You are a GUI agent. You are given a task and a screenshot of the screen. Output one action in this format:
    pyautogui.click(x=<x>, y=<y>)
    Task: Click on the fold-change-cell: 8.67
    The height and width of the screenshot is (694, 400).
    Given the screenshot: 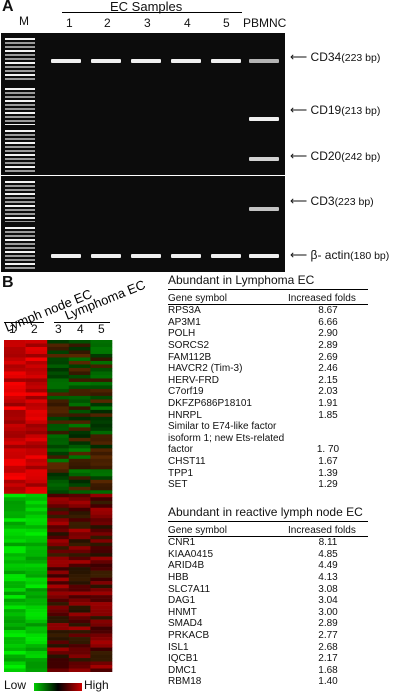 What is the action you would take?
    pyautogui.click(x=328, y=311)
    